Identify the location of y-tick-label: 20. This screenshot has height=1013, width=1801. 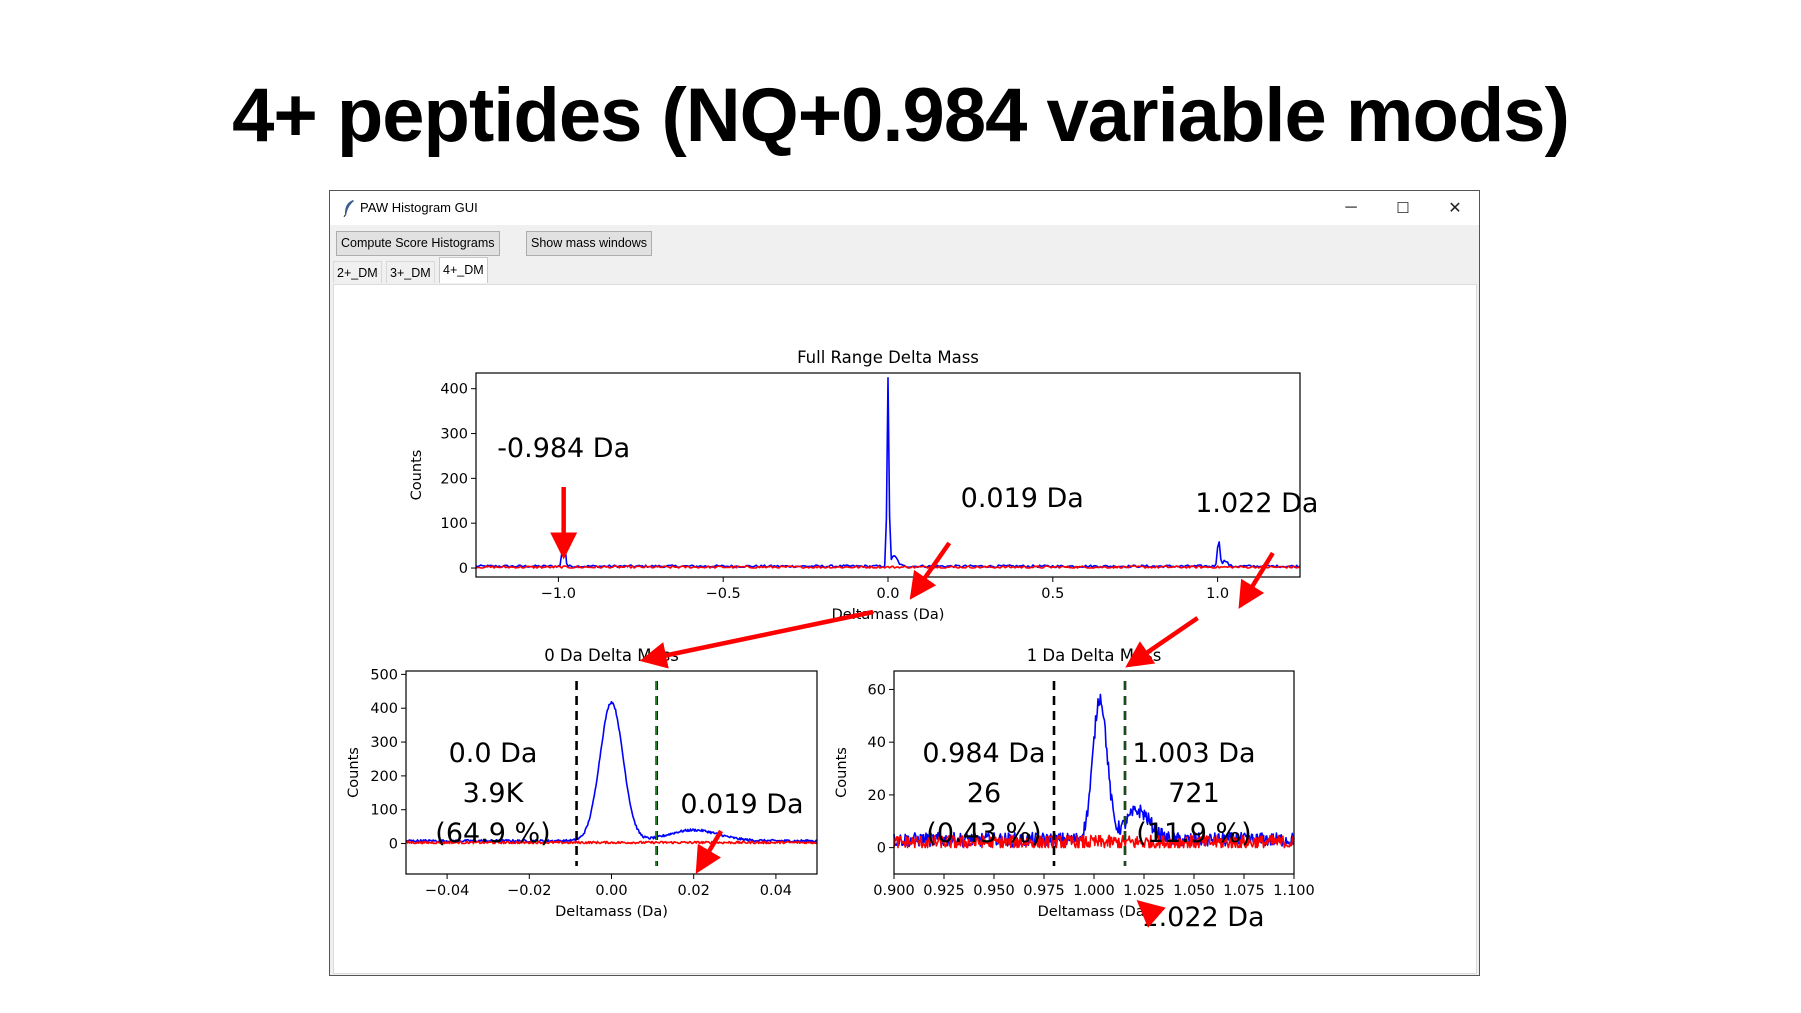
(877, 796).